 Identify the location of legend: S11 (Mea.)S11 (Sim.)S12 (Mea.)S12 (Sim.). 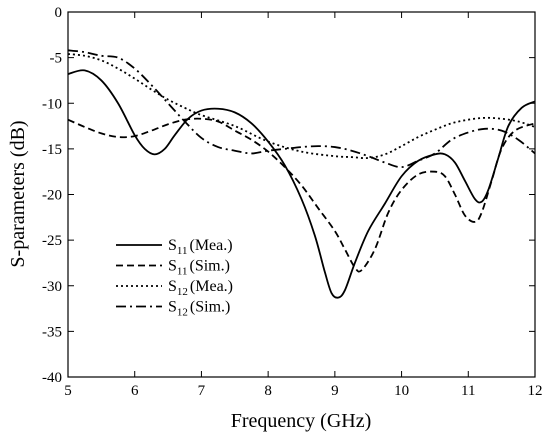
(174, 278).